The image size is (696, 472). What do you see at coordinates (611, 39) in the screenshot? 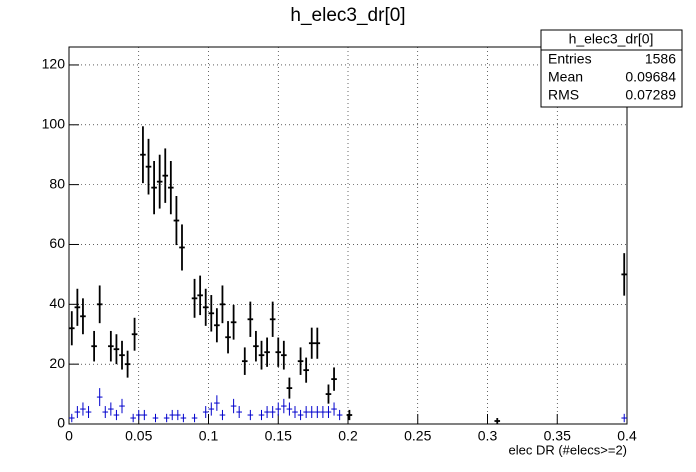
I see `stats-title: h_elec3_dr[0]` at bounding box center [611, 39].